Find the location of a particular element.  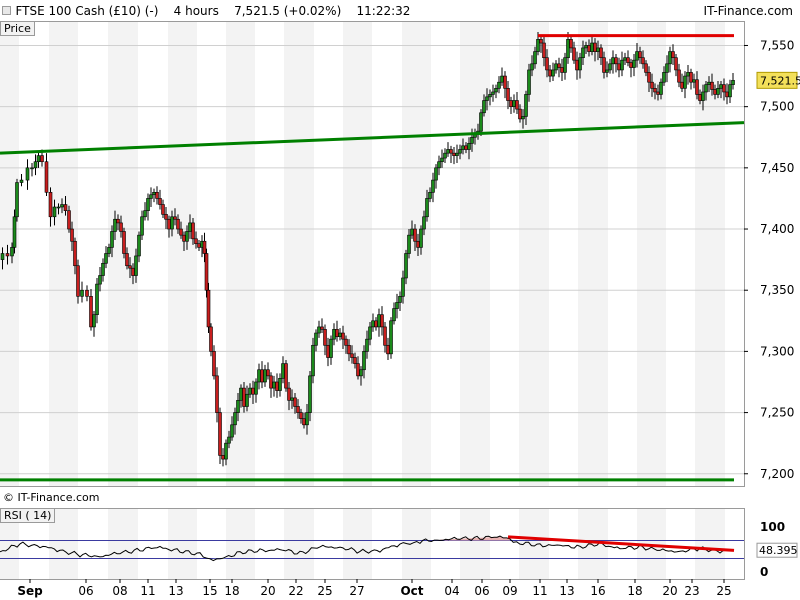

price-tick-label: 7,450 is located at coordinates (777, 168).